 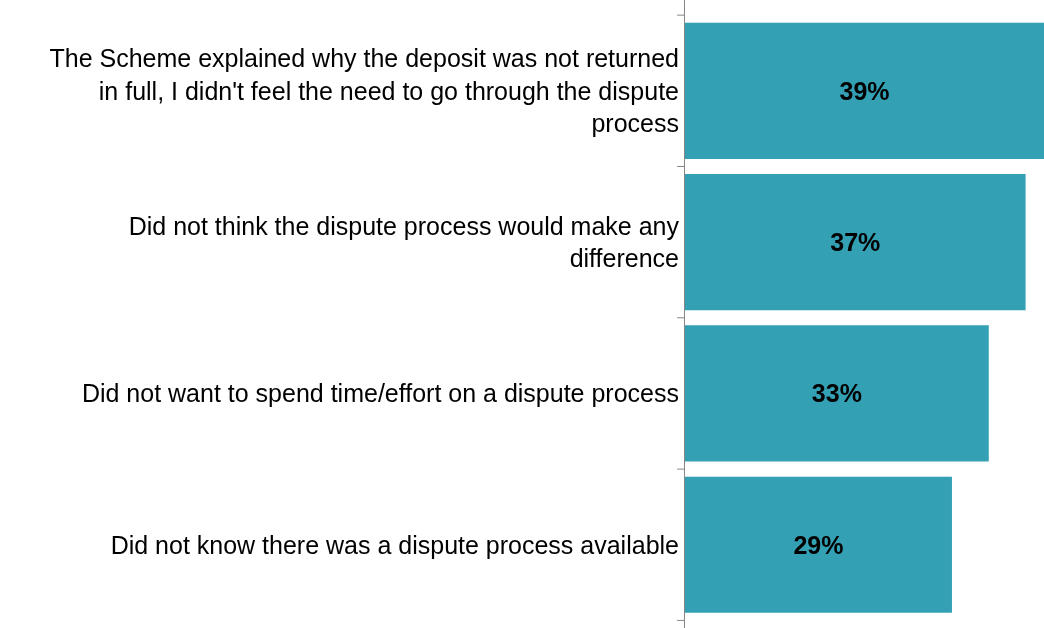 What do you see at coordinates (364, 91) in the screenshot?
I see `y-tick-label: The Scheme explained why the deposit was not returned in full, I didn't feel the need to go through the dispute process` at bounding box center [364, 91].